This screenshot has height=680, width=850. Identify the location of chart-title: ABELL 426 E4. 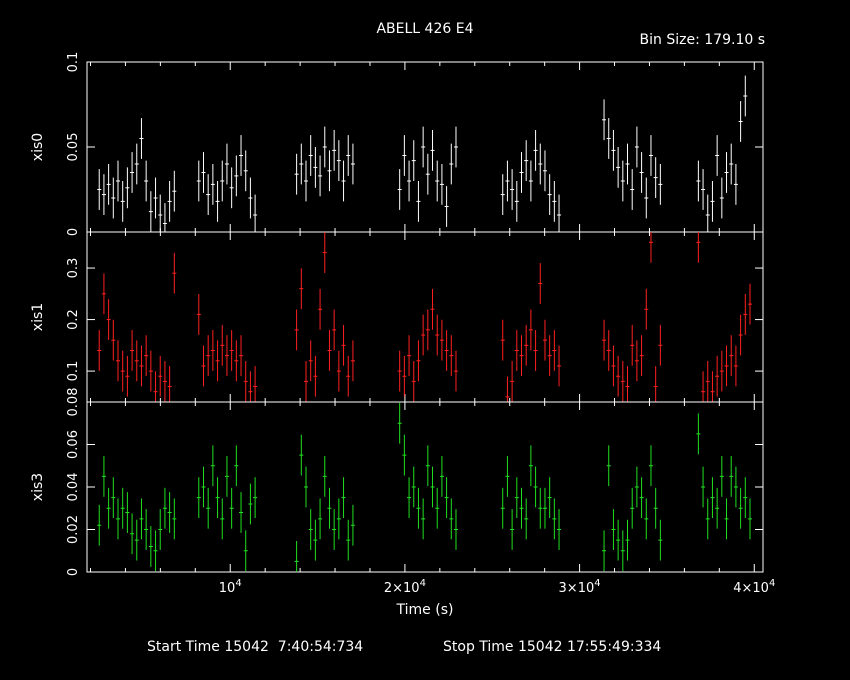
(424, 29).